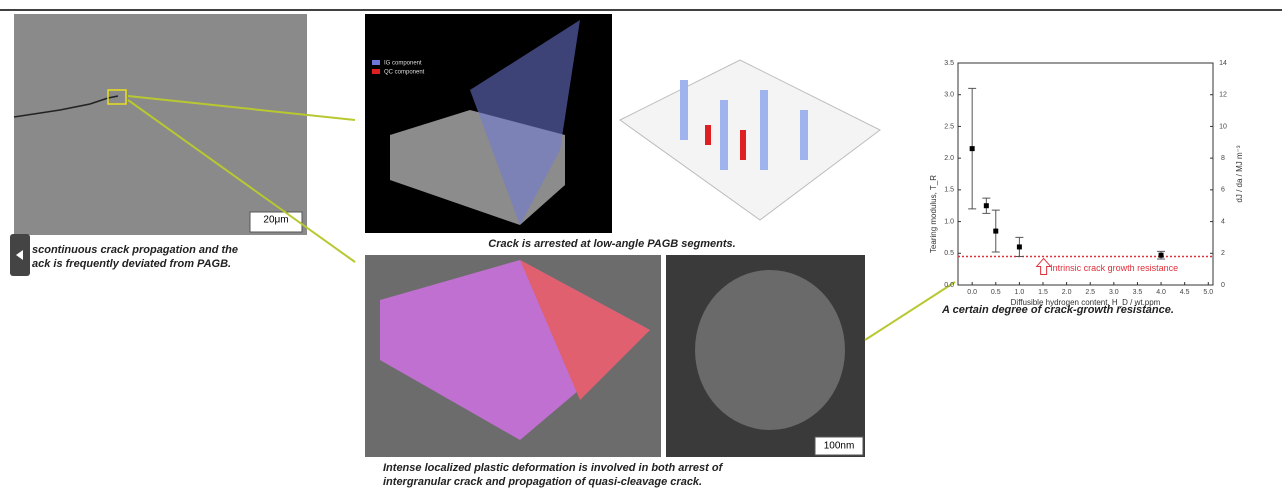 This screenshot has width=1282, height=501. Describe the element at coordinates (1223, 95) in the screenshot. I see `y2-tick-label: 12` at that location.